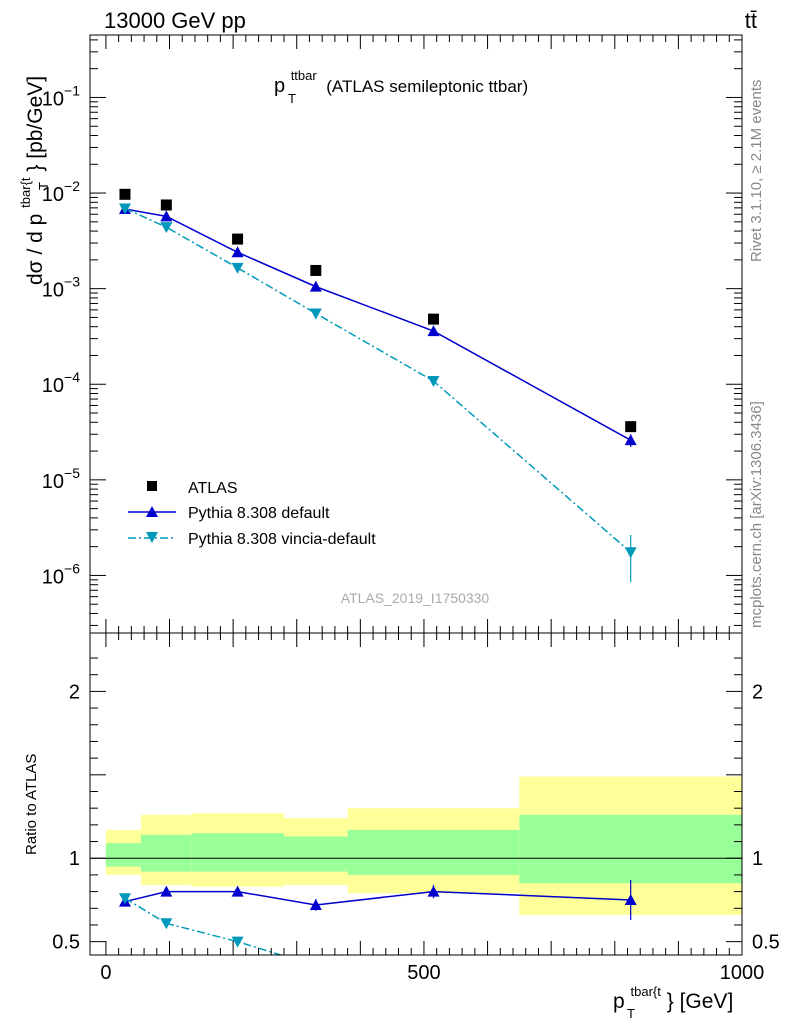 This screenshot has width=786, height=1024. I want to click on main-y-tick-label: 10⁻⁵, so click(61, 479).